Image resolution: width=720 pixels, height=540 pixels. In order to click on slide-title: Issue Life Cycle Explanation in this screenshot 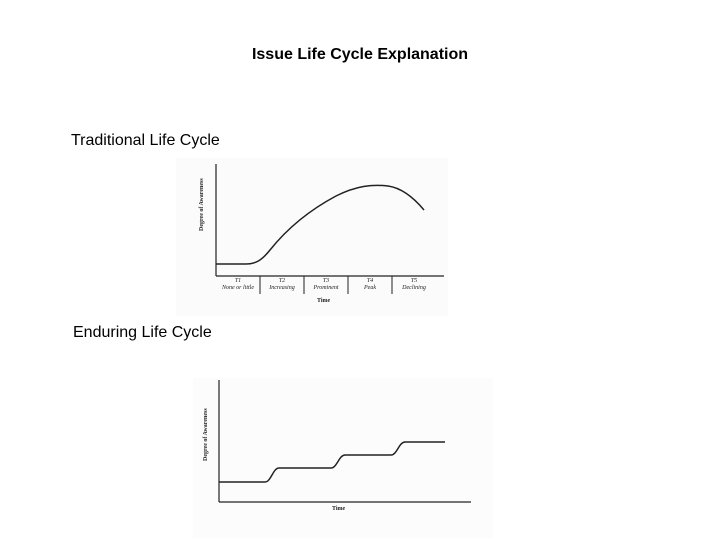, I will do `click(360, 54)`.